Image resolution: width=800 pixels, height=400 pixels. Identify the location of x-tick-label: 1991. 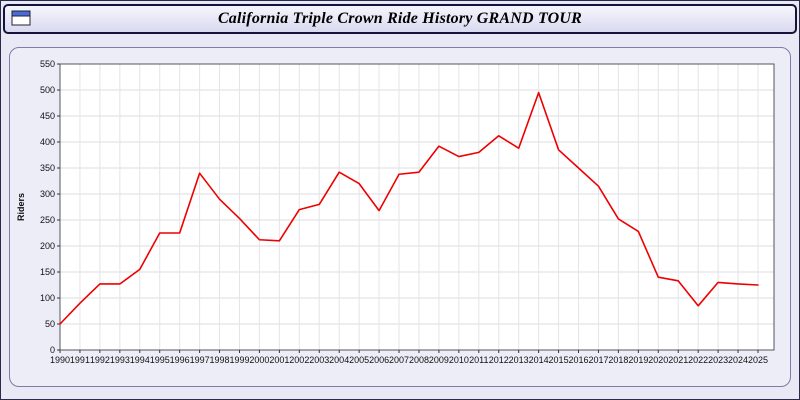
(80, 360).